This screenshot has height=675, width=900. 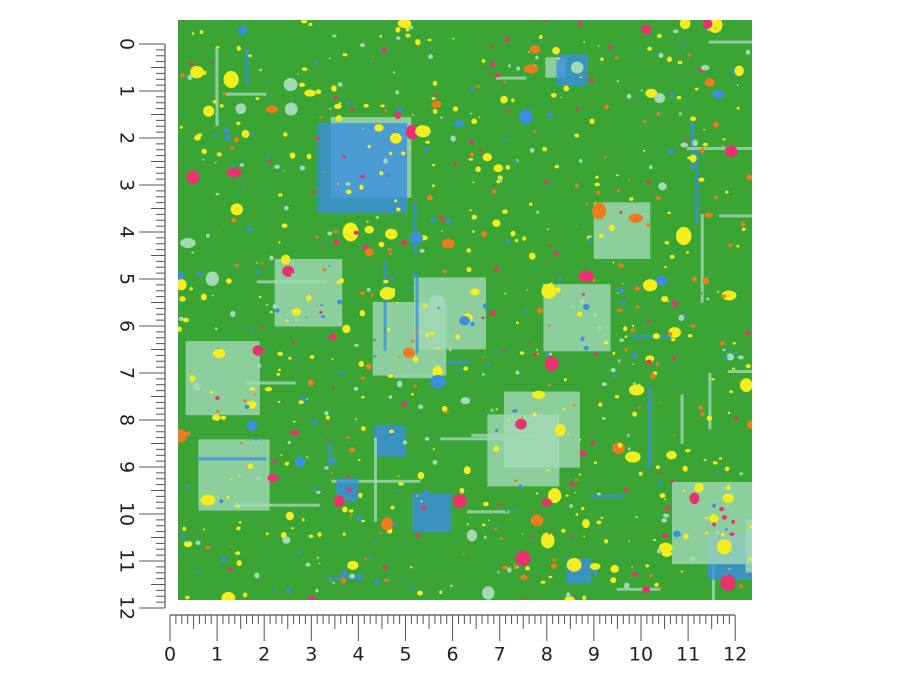 What do you see at coordinates (311, 655) in the screenshot?
I see `horizontal-ruler-label: 3` at bounding box center [311, 655].